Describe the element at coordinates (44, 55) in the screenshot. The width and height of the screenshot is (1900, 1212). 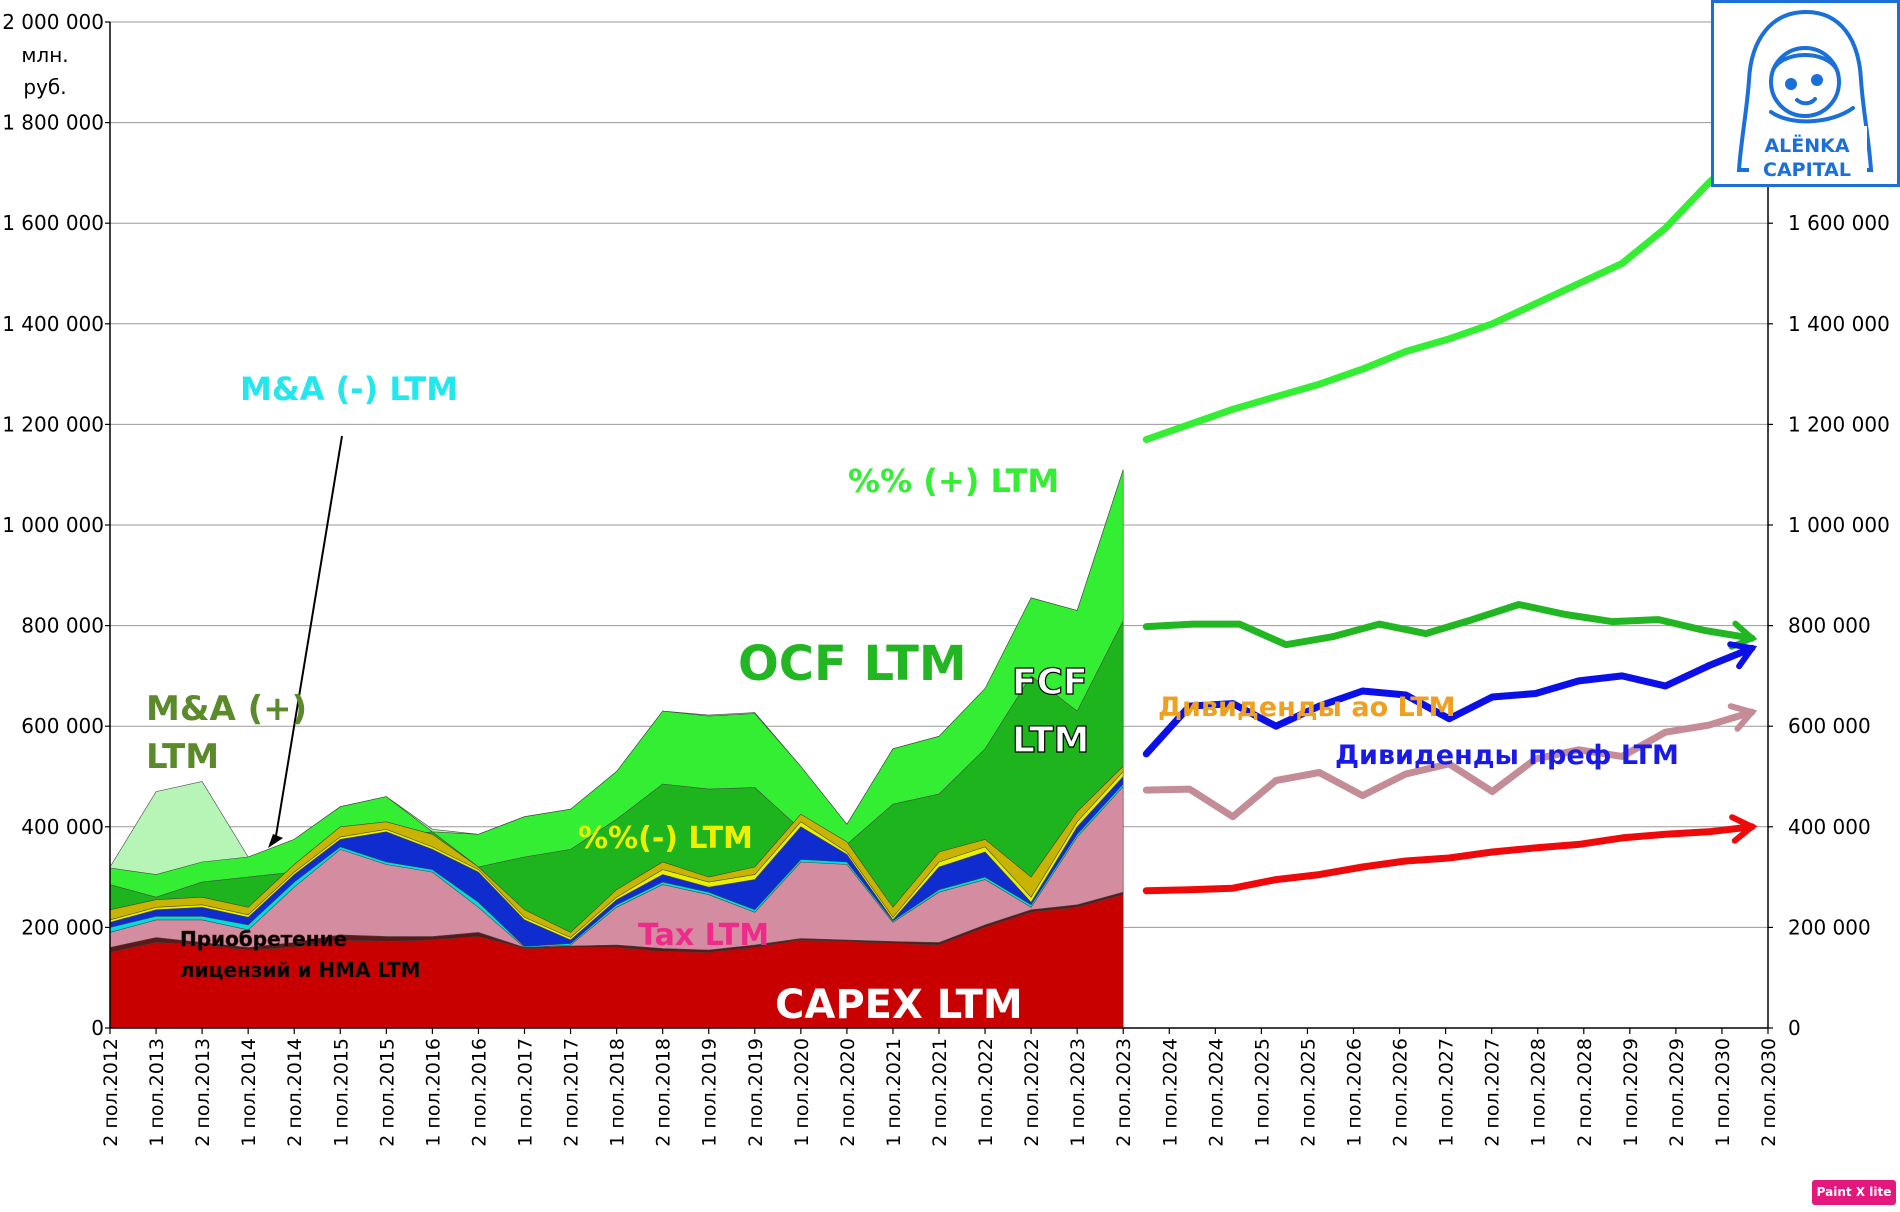
I see `y-unit-label-1: млн.` at that location.